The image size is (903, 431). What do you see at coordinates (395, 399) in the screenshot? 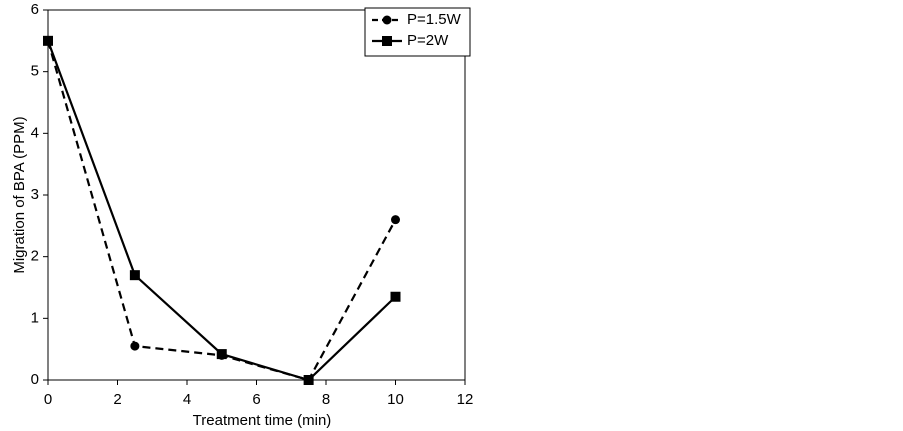
I see `x-tick-label: 10` at bounding box center [395, 399].